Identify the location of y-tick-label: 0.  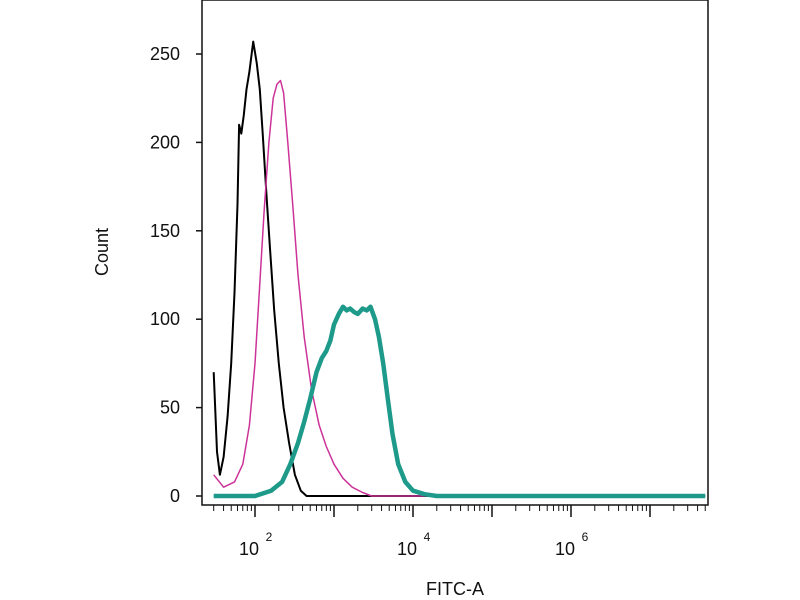
(175, 496).